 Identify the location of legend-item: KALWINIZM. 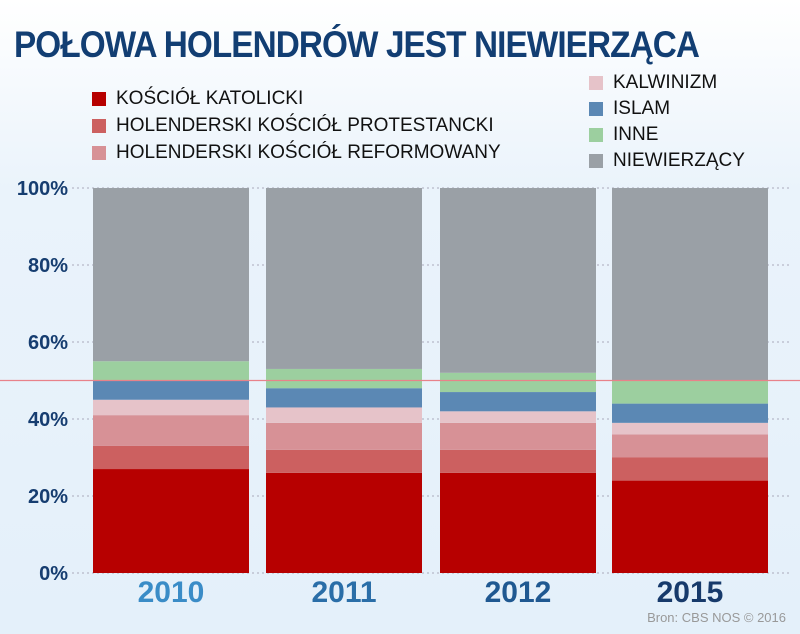
(653, 83).